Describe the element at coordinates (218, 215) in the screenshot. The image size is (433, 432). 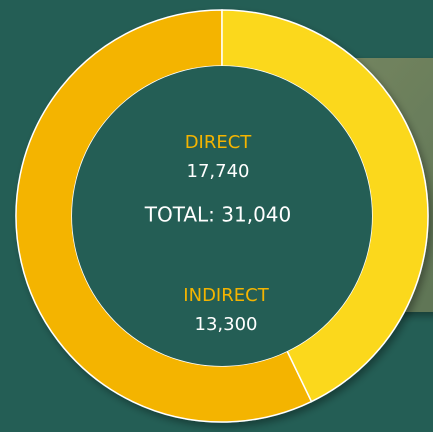
I see `total-label: TOTAL: 31,040` at that location.